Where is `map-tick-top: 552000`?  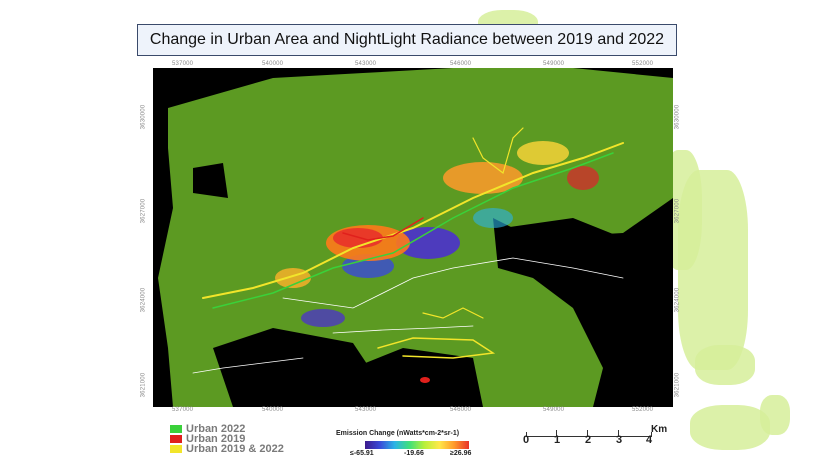 map-tick-top: 552000 is located at coordinates (643, 64).